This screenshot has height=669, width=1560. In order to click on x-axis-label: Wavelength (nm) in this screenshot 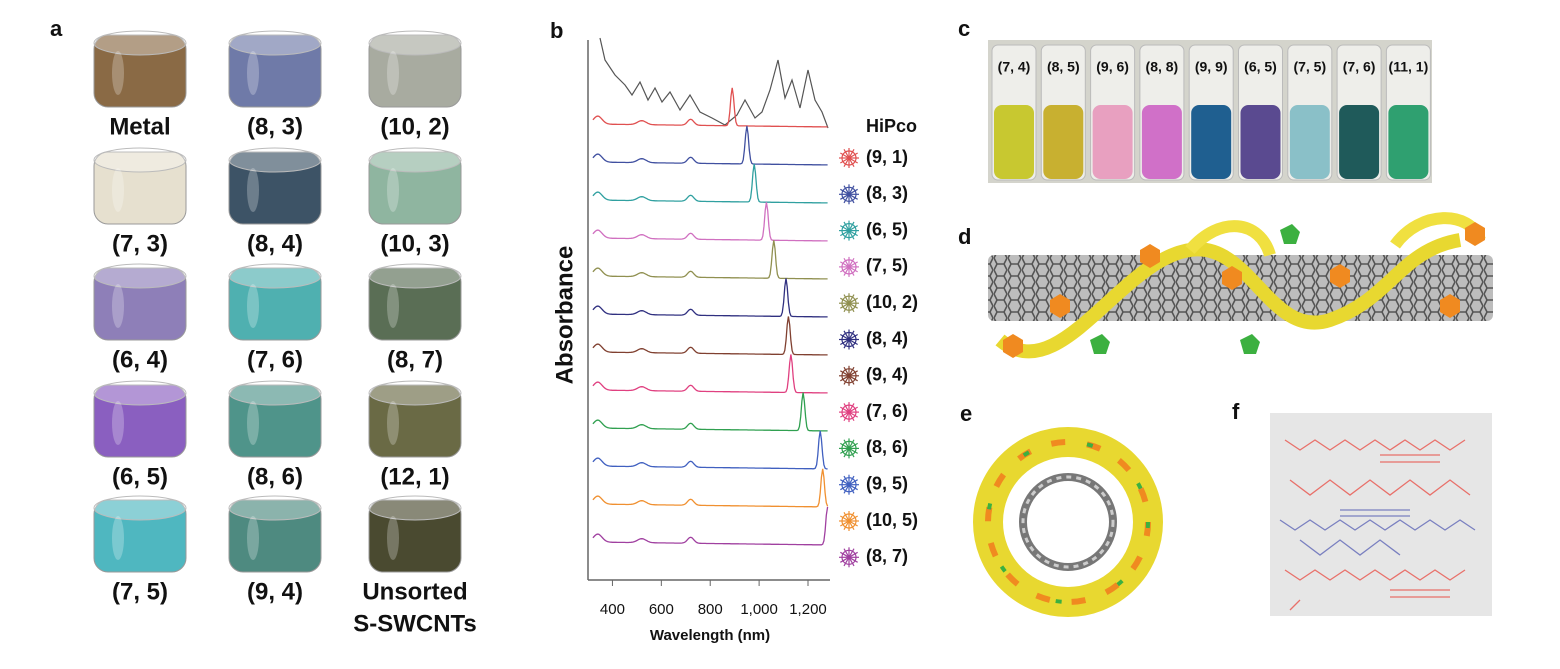, I will do `click(710, 635)`.